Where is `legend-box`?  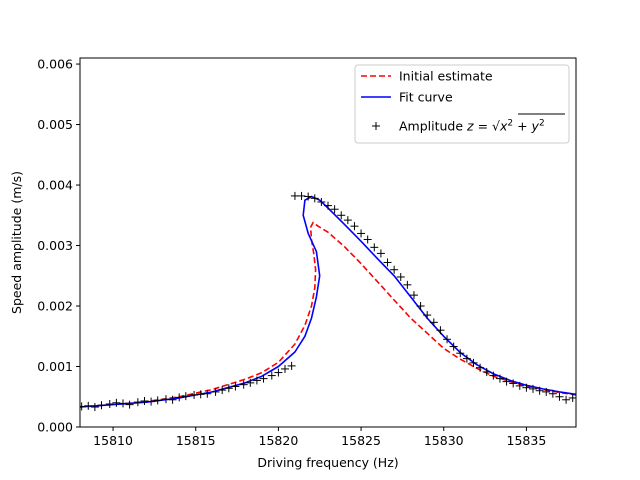
legend-box is located at coordinates (462, 104).